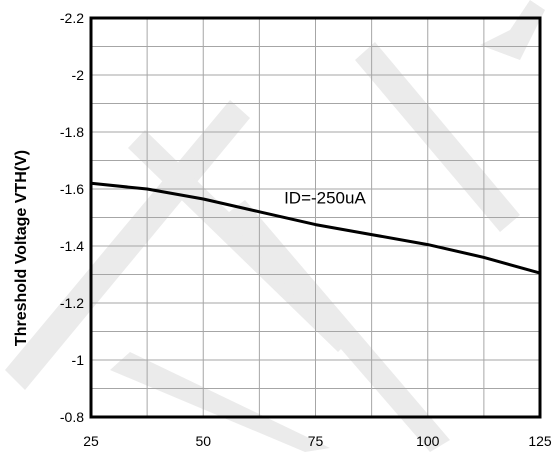 Image resolution: width=555 pixels, height=452 pixels. Describe the element at coordinates (540, 441) in the screenshot. I see `x-tick-label: 125` at that location.